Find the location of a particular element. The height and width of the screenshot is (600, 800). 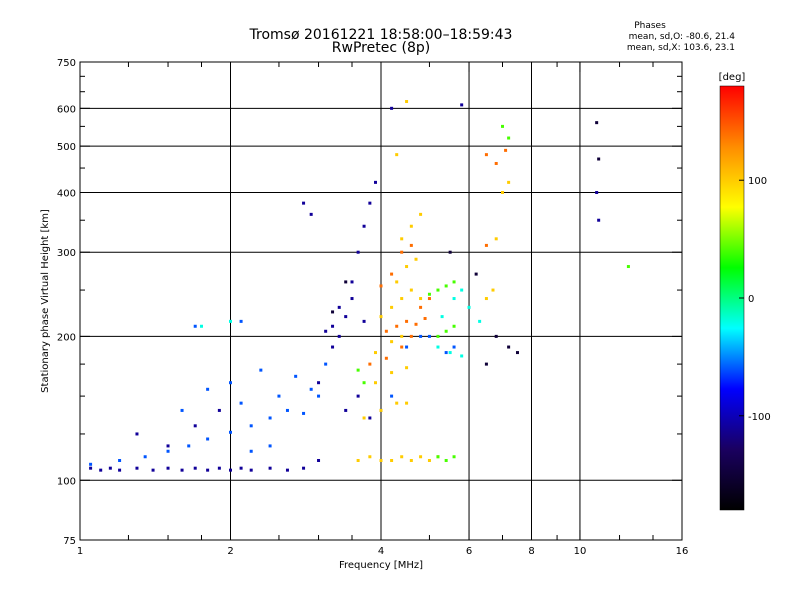

y-tick-label: 75 is located at coordinates (69, 541).